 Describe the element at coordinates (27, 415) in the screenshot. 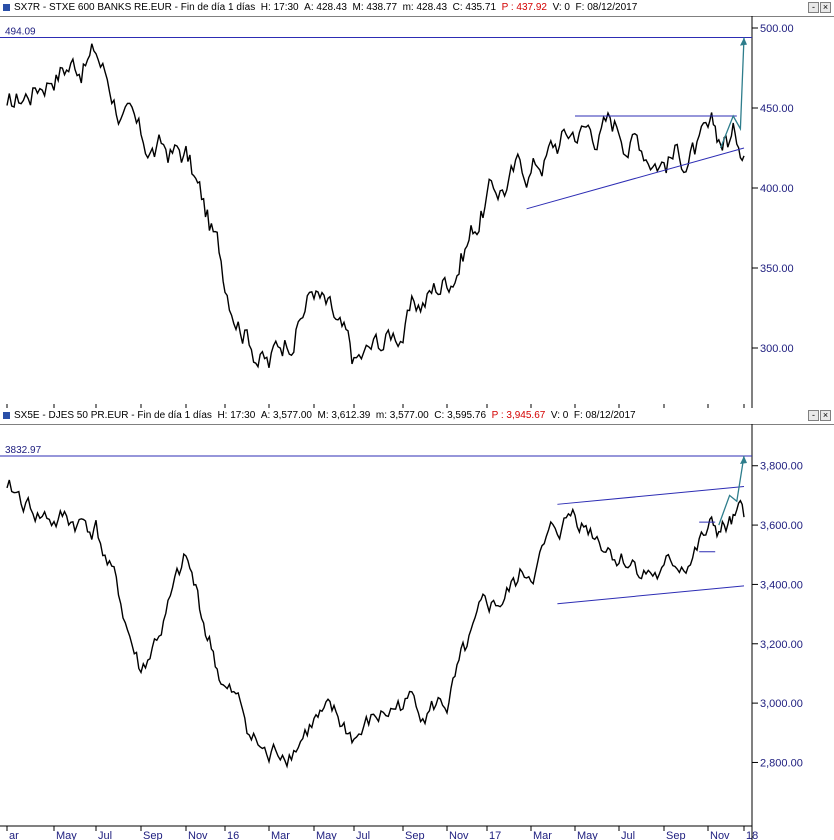

I see `symbol: SX5E` at that location.